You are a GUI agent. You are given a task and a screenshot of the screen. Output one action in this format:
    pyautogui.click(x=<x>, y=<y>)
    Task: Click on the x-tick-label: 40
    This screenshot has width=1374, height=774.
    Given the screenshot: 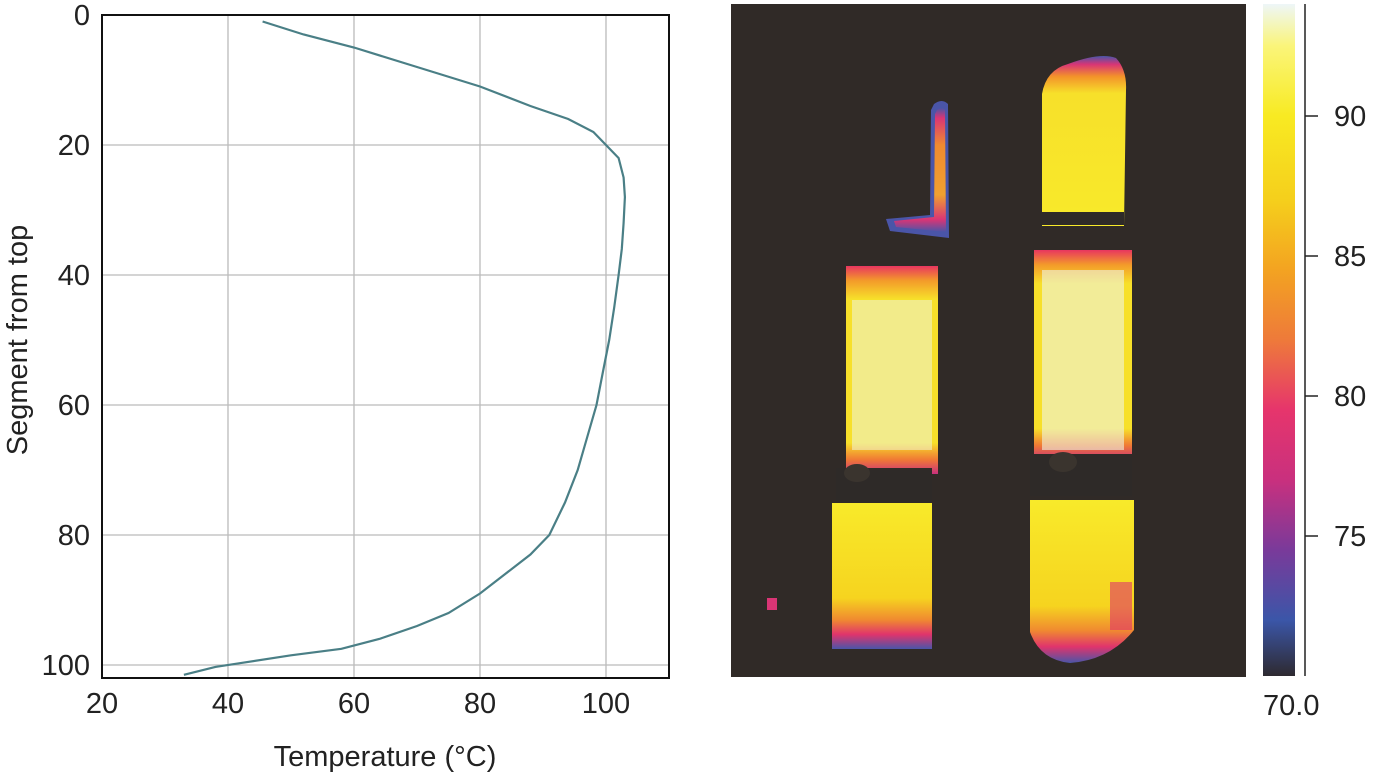 What is the action you would take?
    pyautogui.click(x=228, y=704)
    